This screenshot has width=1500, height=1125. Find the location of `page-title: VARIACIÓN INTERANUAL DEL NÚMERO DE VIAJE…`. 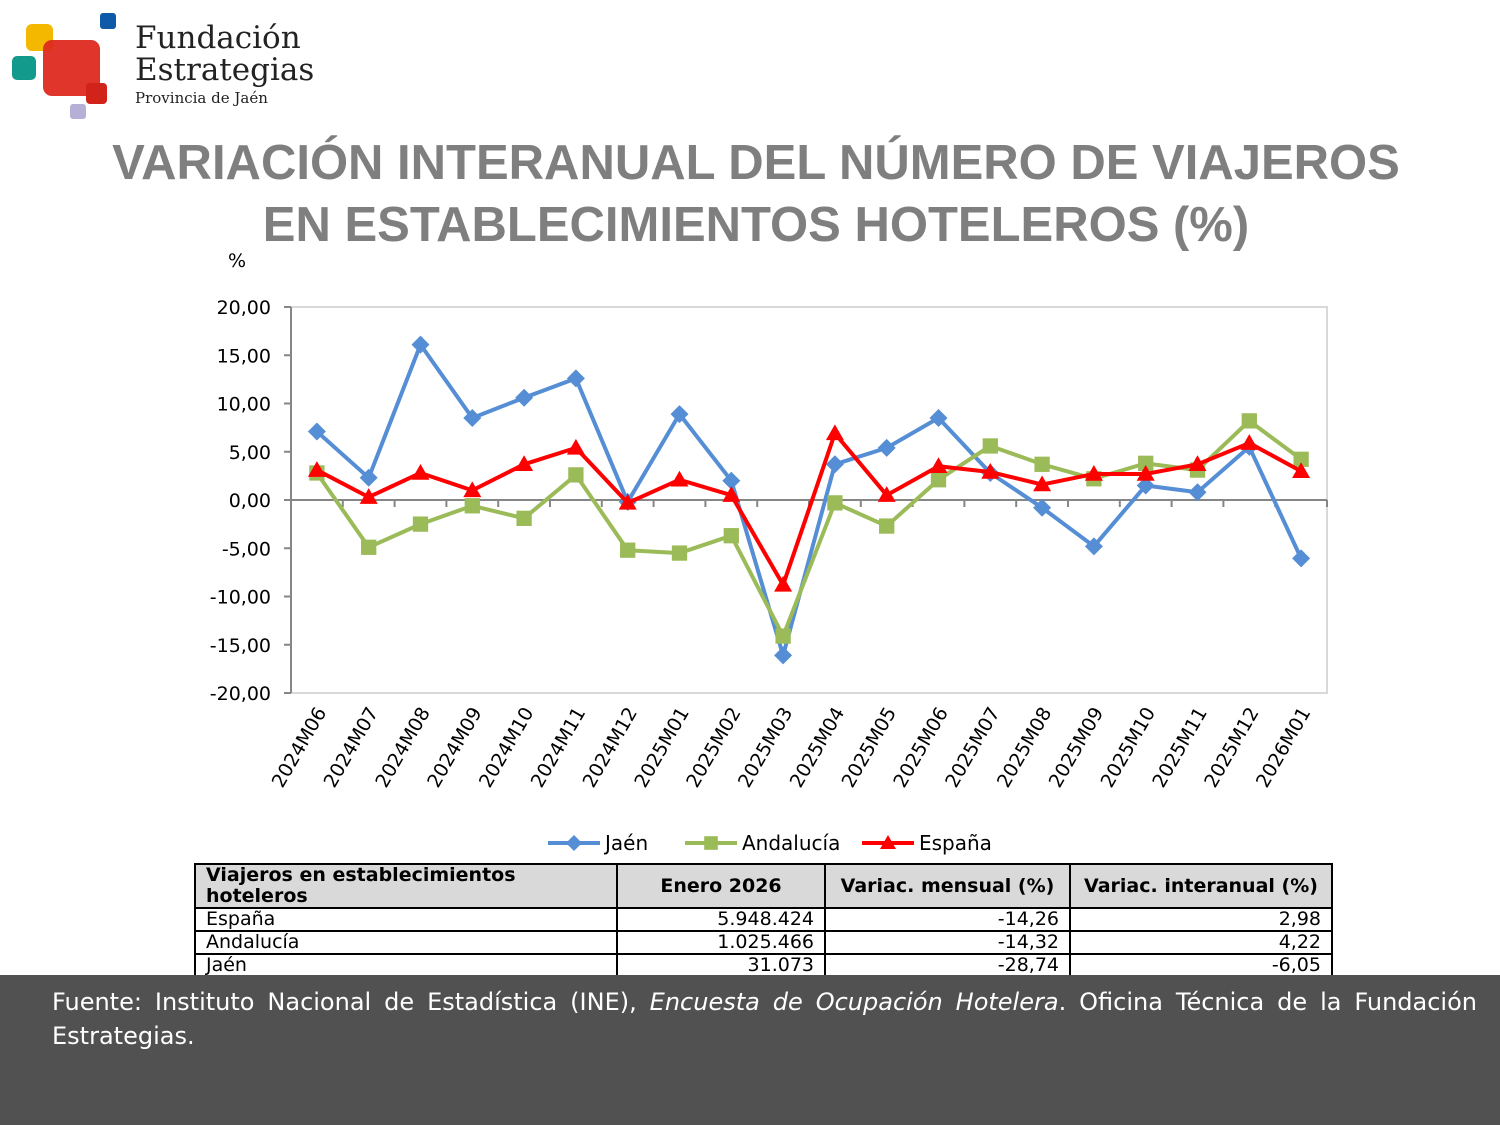

page-title: VARIACIÓN INTERANUAL DEL NÚMERO DE VIAJE… is located at coordinates (750, 194).